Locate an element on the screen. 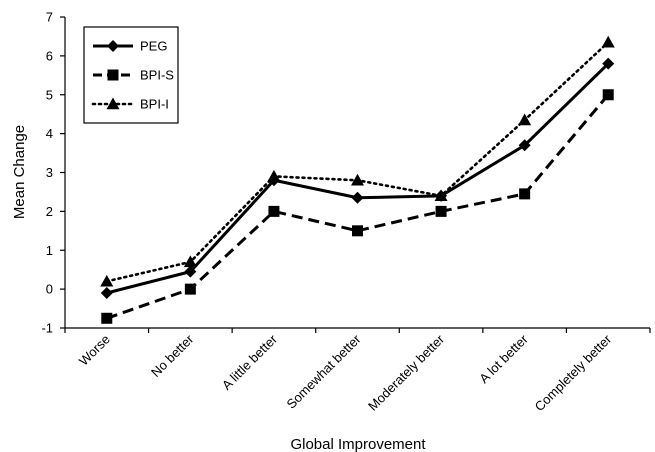 The width and height of the screenshot is (655, 452). y-tick-label: 3 is located at coordinates (49, 172).